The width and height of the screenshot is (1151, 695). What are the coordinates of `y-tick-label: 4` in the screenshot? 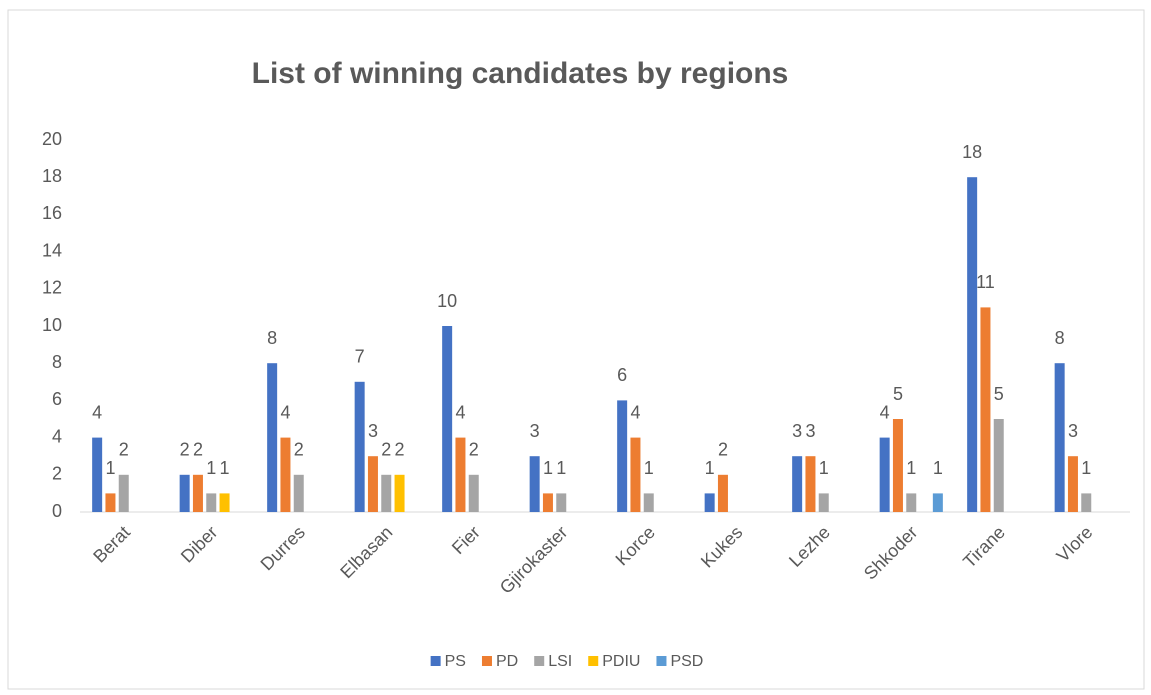 It's located at (57, 436).